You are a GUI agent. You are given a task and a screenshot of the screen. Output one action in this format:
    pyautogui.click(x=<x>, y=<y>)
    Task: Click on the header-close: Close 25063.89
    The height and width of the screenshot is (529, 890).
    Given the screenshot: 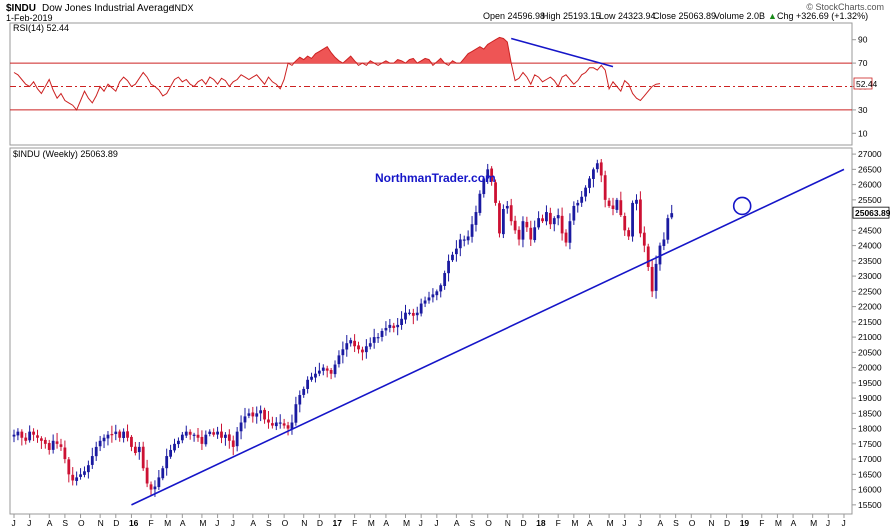 What is the action you would take?
    pyautogui.click(x=684, y=16)
    